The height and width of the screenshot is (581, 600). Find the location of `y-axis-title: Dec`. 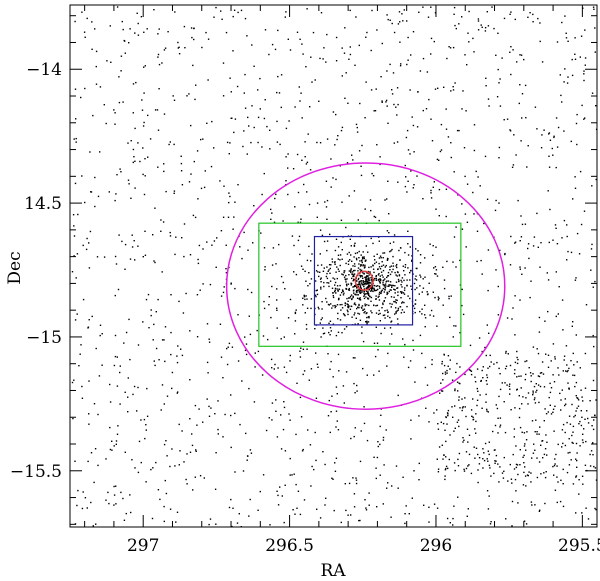

y-axis-title: Dec is located at coordinates (15, 267).